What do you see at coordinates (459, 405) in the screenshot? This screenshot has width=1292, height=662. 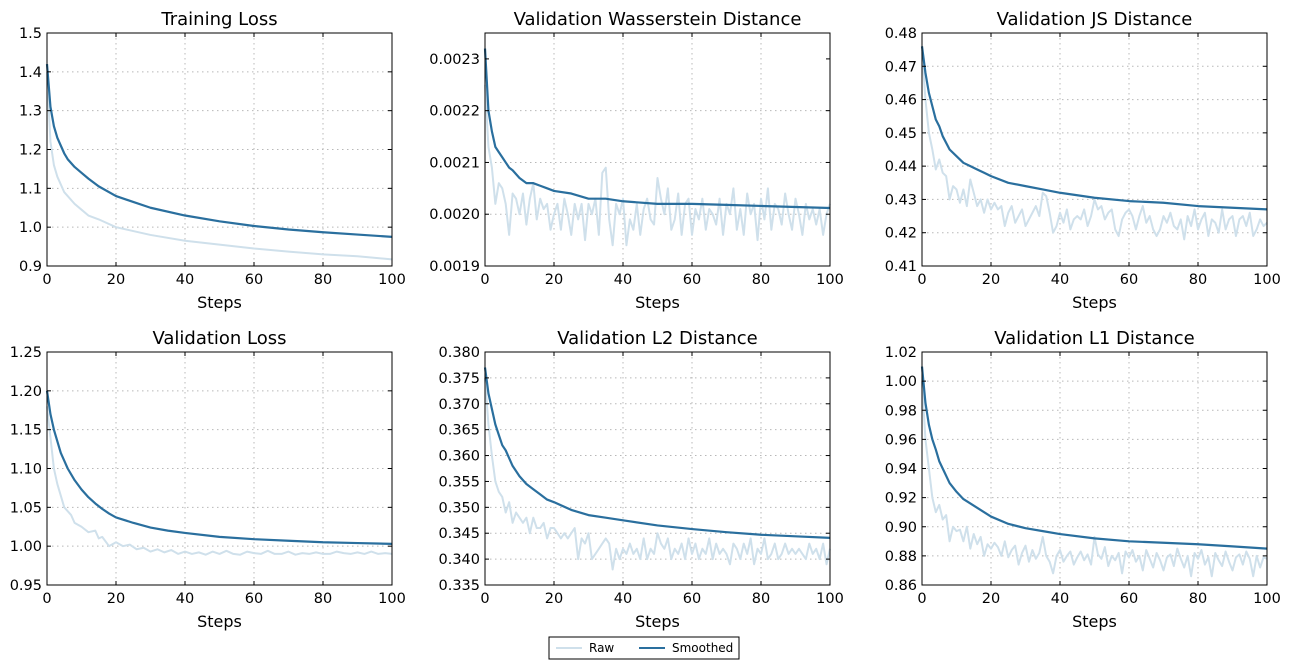 I see `y-tick-label: 0.370` at bounding box center [459, 405].